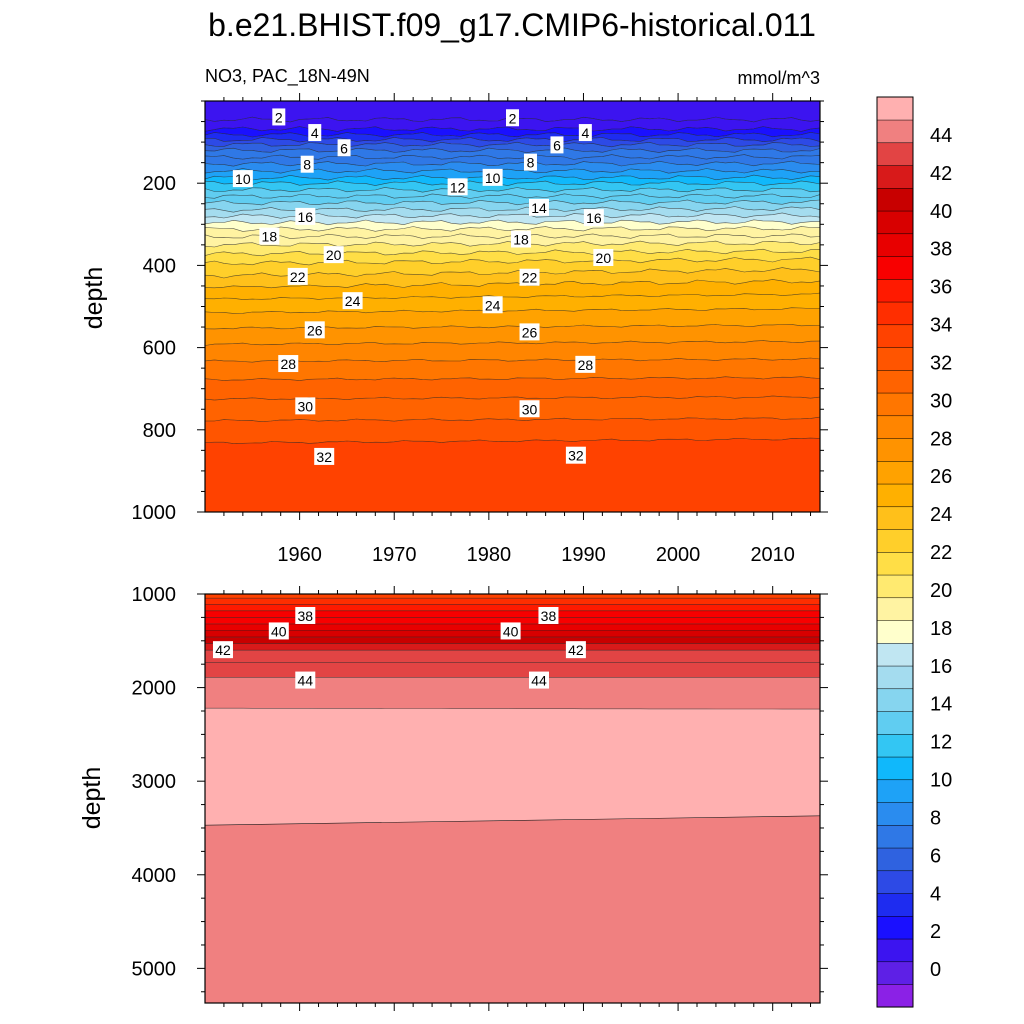 The image size is (1024, 1024). Describe the element at coordinates (941, 326) in the screenshot. I see `colorbar-tick-label: 34` at that location.